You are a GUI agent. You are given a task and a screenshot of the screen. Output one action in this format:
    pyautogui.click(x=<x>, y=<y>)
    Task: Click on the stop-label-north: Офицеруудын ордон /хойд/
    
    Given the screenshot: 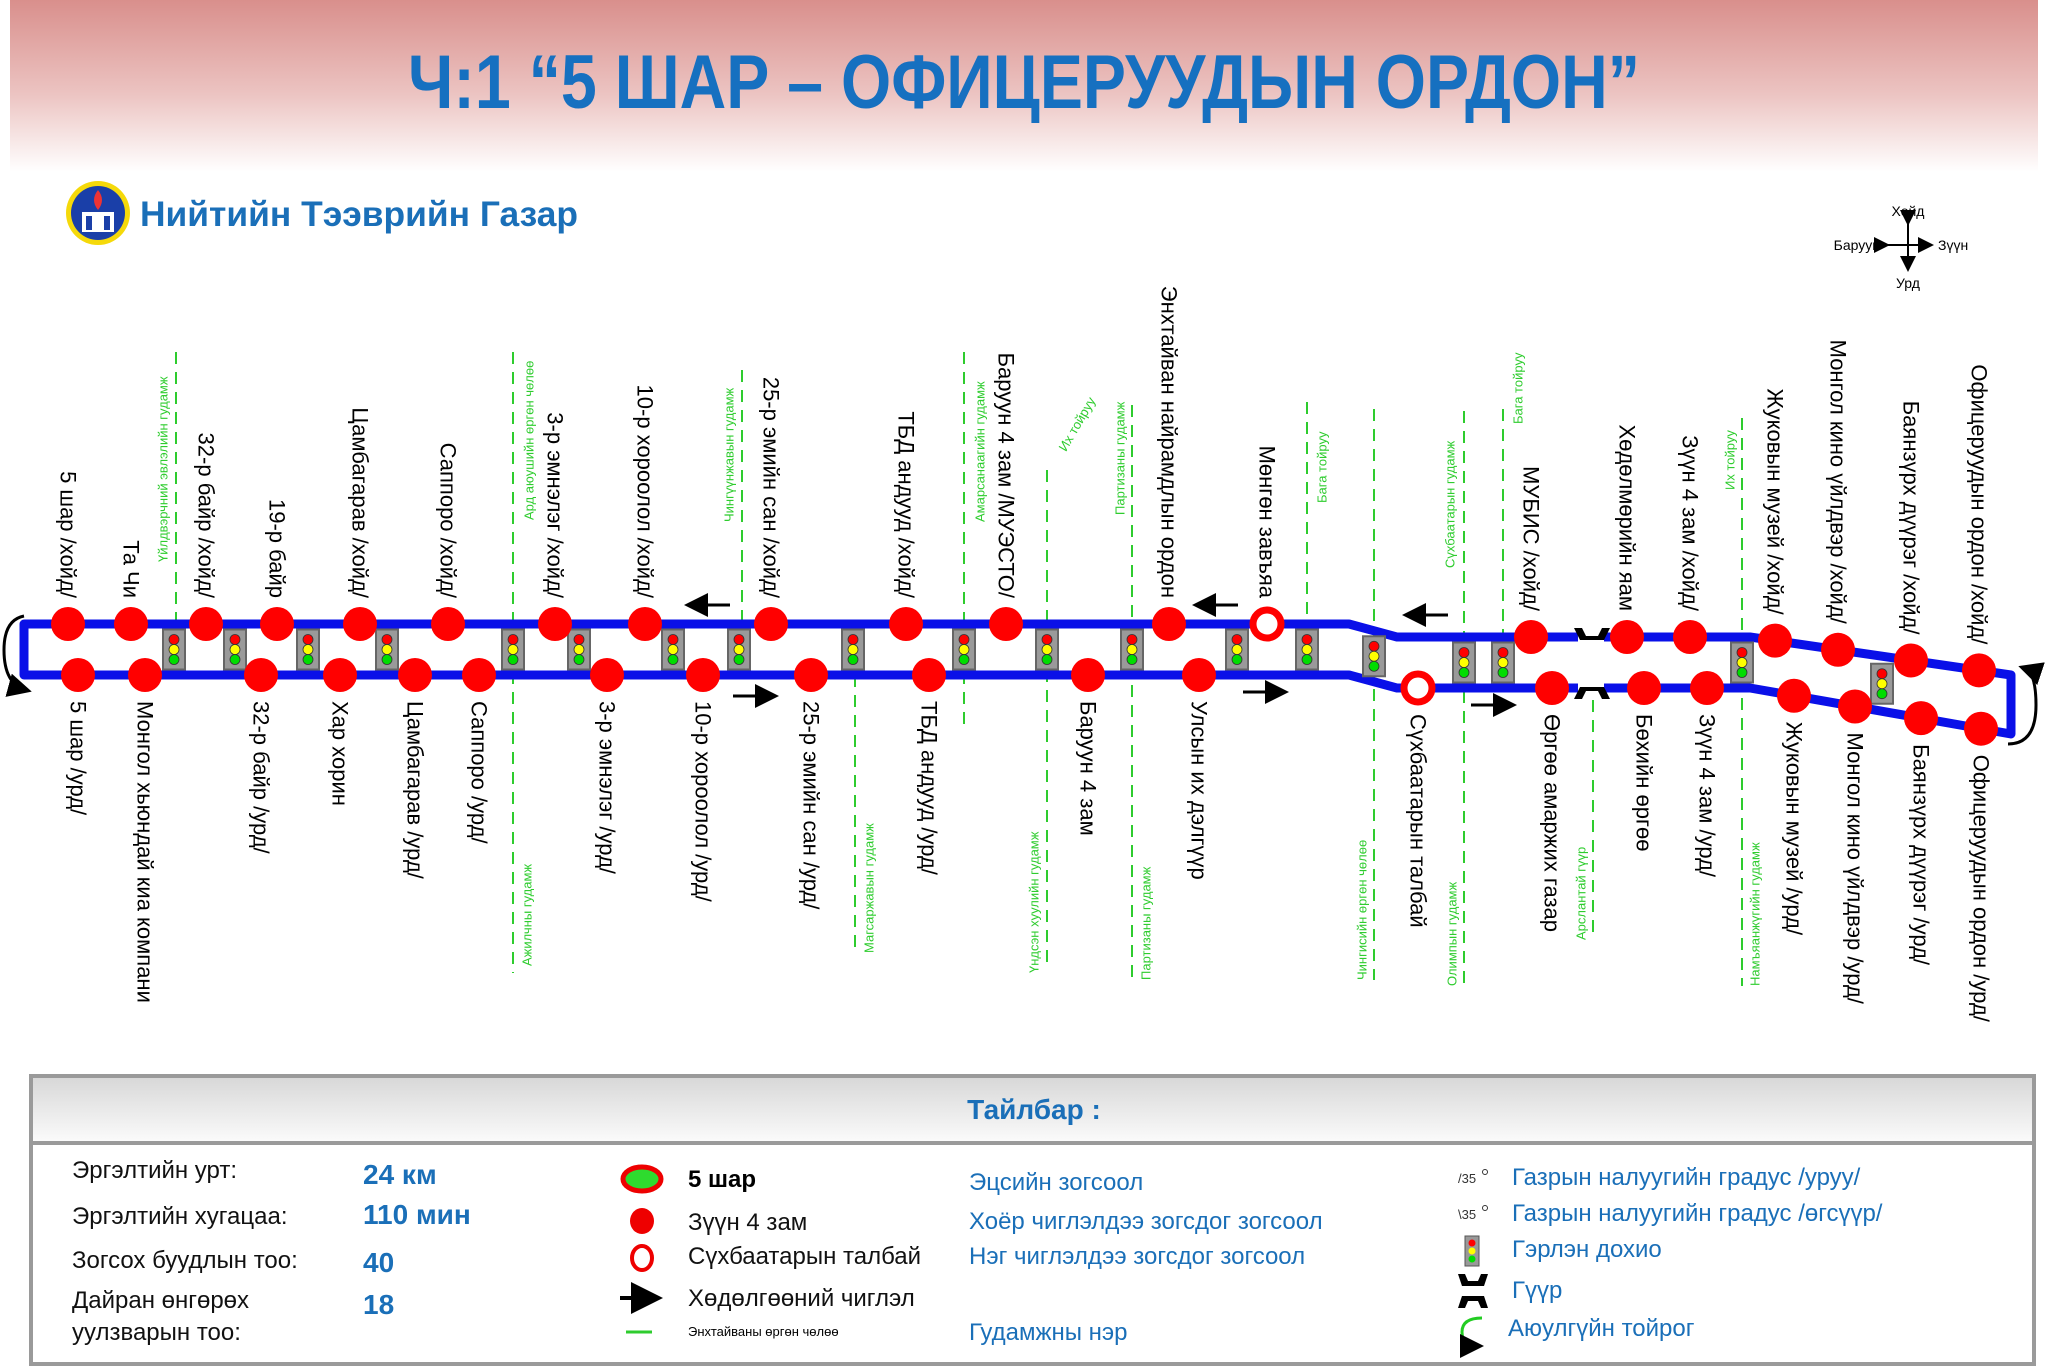 What is the action you would take?
    pyautogui.click(x=1979, y=504)
    